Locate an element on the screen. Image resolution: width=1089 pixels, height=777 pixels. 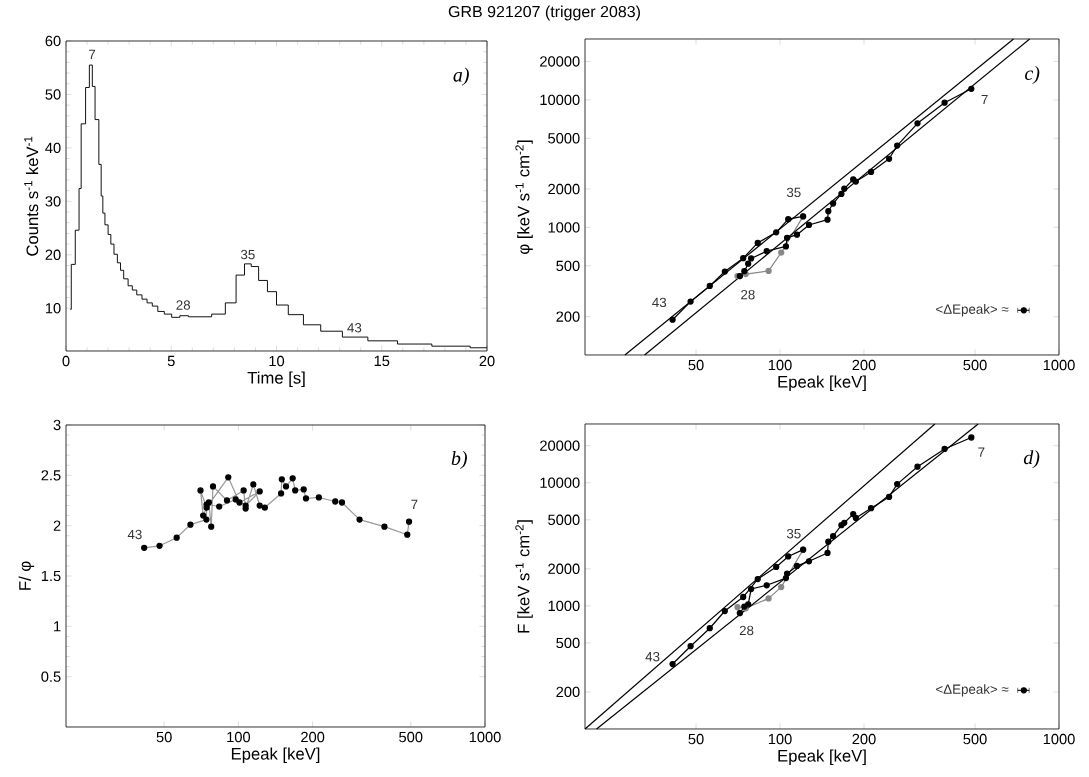
y-tick-label: 3 is located at coordinates (57, 425).